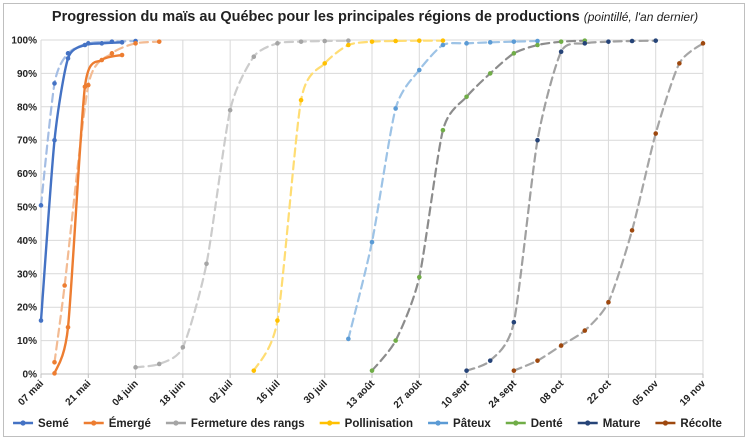  Describe the element at coordinates (622, 424) in the screenshot. I see `legend-label: Mature` at that location.